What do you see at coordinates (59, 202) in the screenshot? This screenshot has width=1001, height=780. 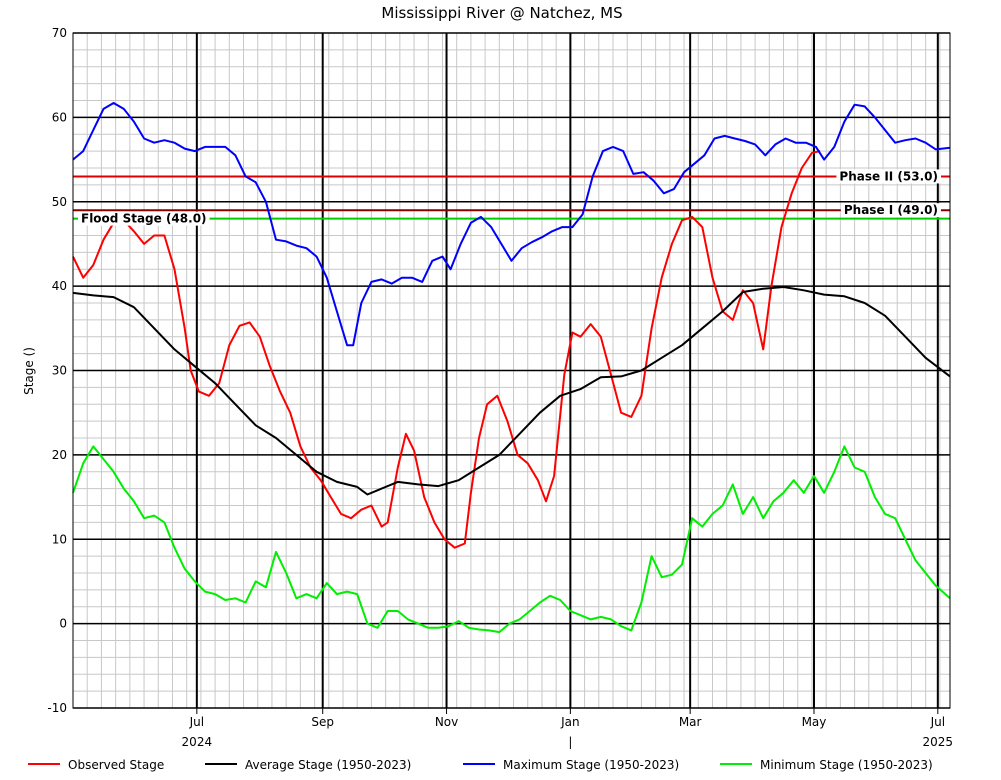 I see `y-tick-label: 50` at bounding box center [59, 202].